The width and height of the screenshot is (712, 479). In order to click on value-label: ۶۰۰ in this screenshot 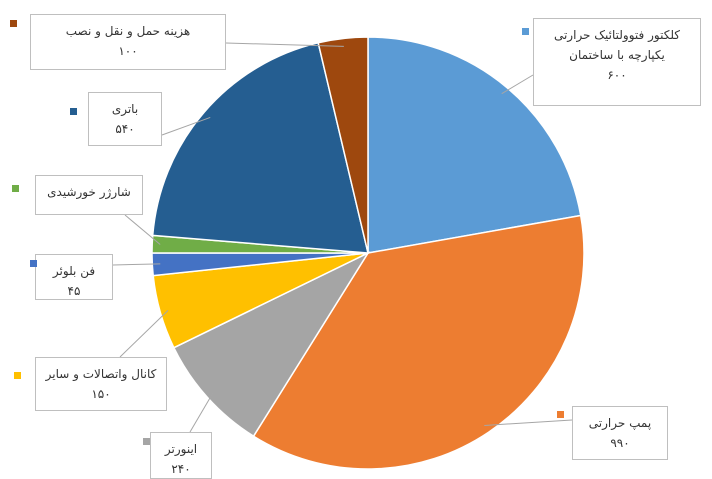, I will do `click(617, 75)`.